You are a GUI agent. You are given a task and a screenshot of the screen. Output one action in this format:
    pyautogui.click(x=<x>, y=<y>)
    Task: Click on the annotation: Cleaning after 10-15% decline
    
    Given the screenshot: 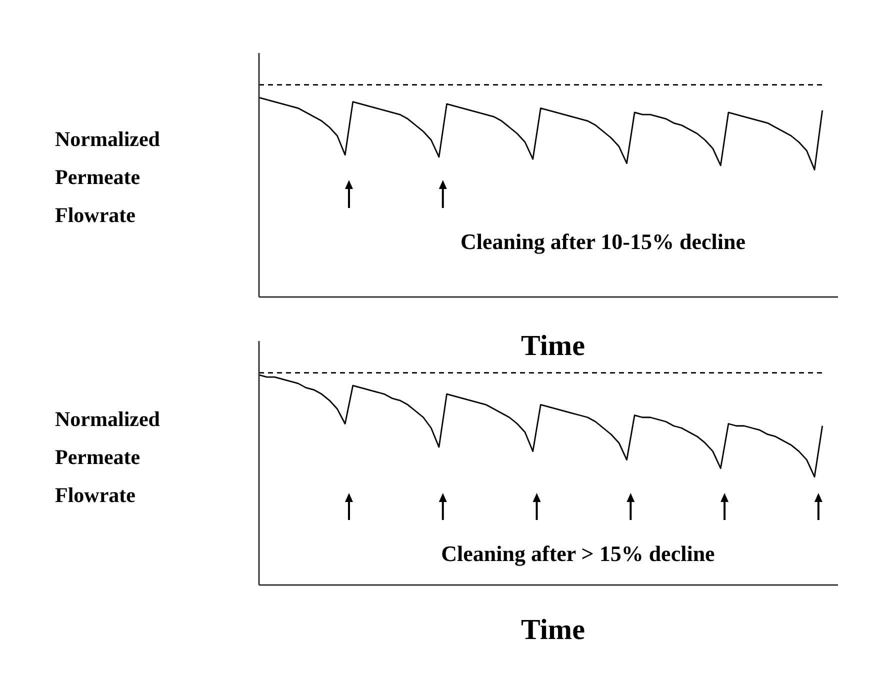 What is the action you would take?
    pyautogui.click(x=603, y=242)
    